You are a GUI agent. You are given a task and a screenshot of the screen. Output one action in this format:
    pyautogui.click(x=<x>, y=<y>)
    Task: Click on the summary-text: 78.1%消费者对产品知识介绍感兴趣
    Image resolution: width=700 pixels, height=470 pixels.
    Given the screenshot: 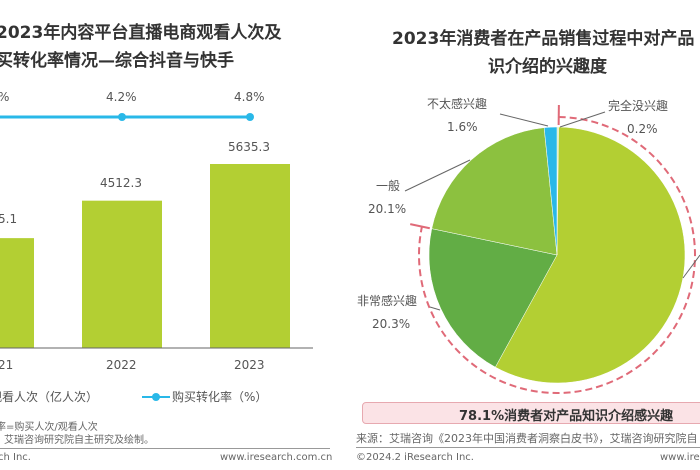 What is the action you would take?
    pyautogui.click(x=566, y=416)
    